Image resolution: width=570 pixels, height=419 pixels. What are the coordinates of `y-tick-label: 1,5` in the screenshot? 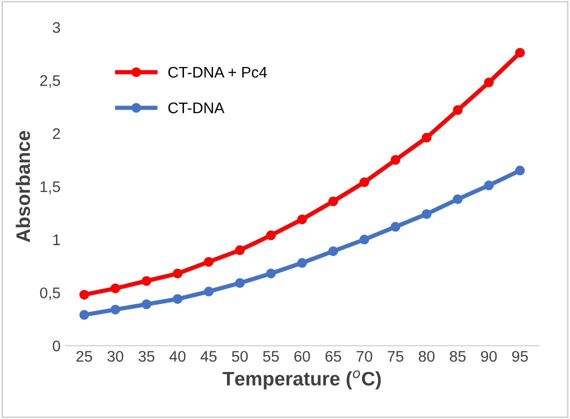 It's located at (50, 187).